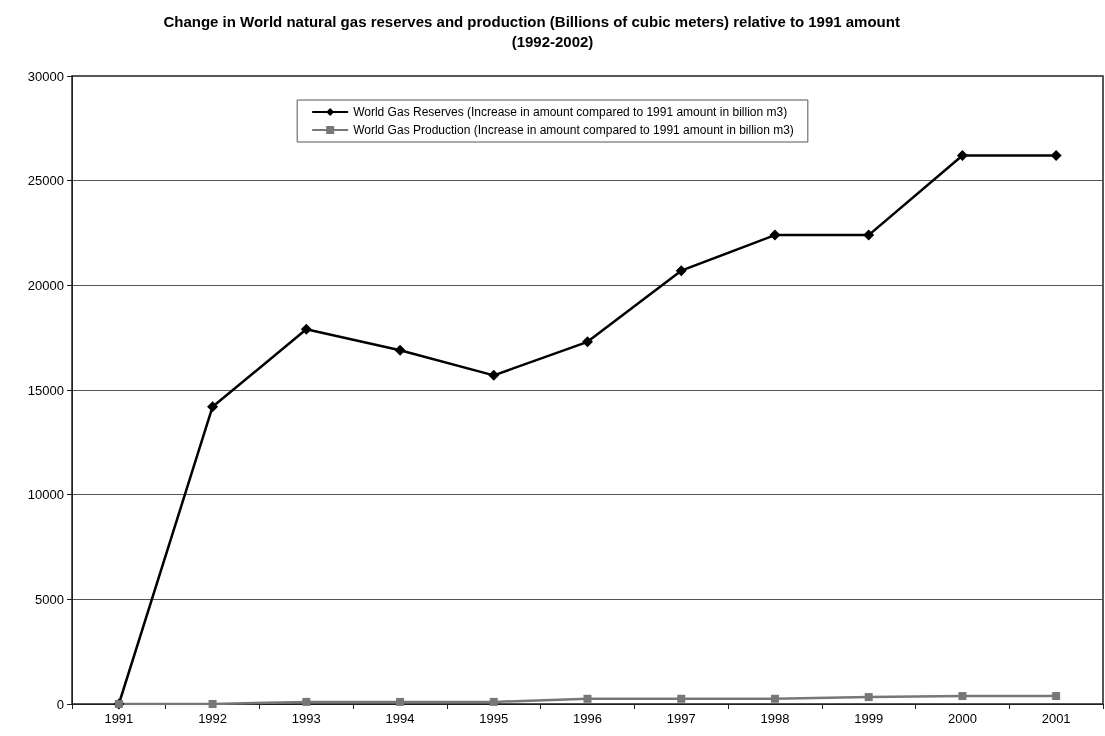  Describe the element at coordinates (552, 31) in the screenshot. I see `chart-title: Change in World natural gas reserves and production (Billions of cubic meters) relative to 1991 amount (1992-2002)` at that location.